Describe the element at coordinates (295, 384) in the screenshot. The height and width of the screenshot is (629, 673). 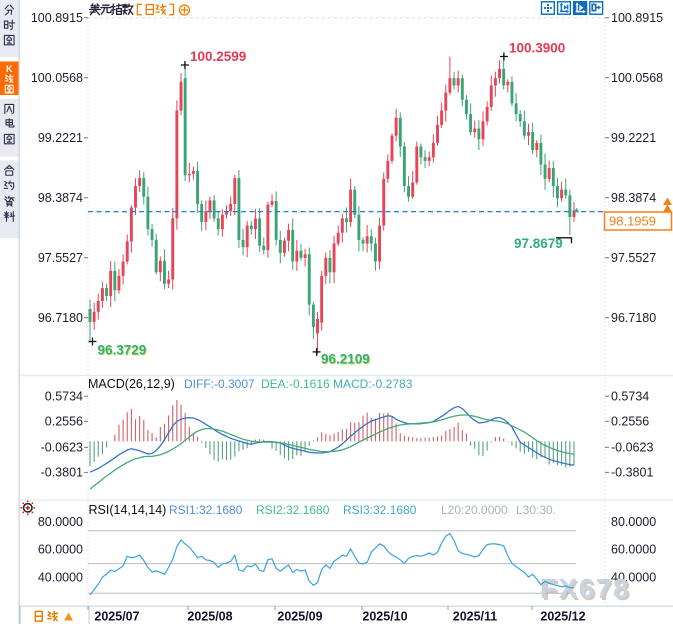
I see `svg-text: DEA:-0.1616` at that location.